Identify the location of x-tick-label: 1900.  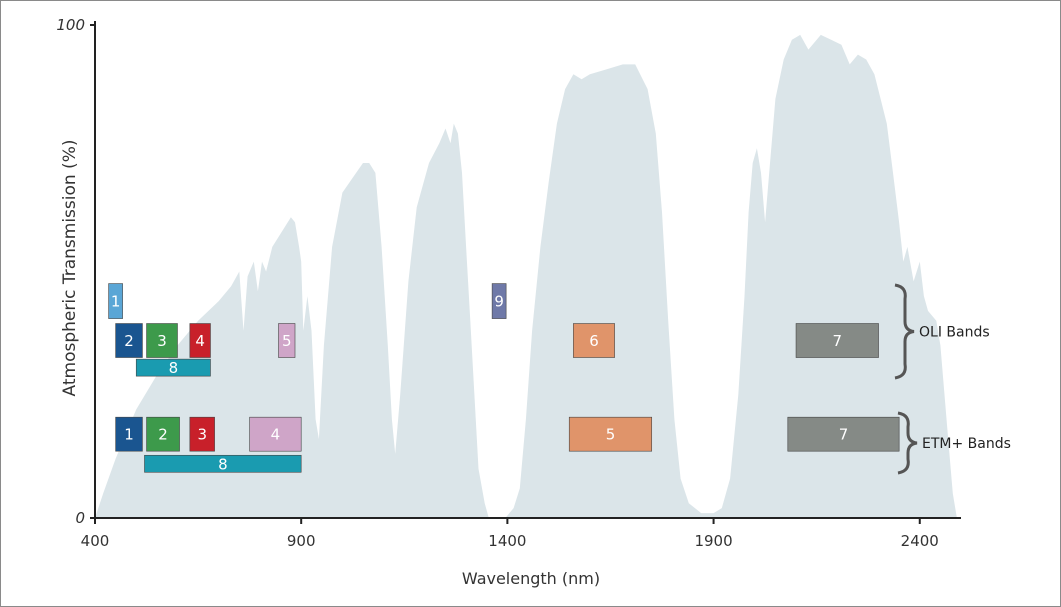
(713, 541).